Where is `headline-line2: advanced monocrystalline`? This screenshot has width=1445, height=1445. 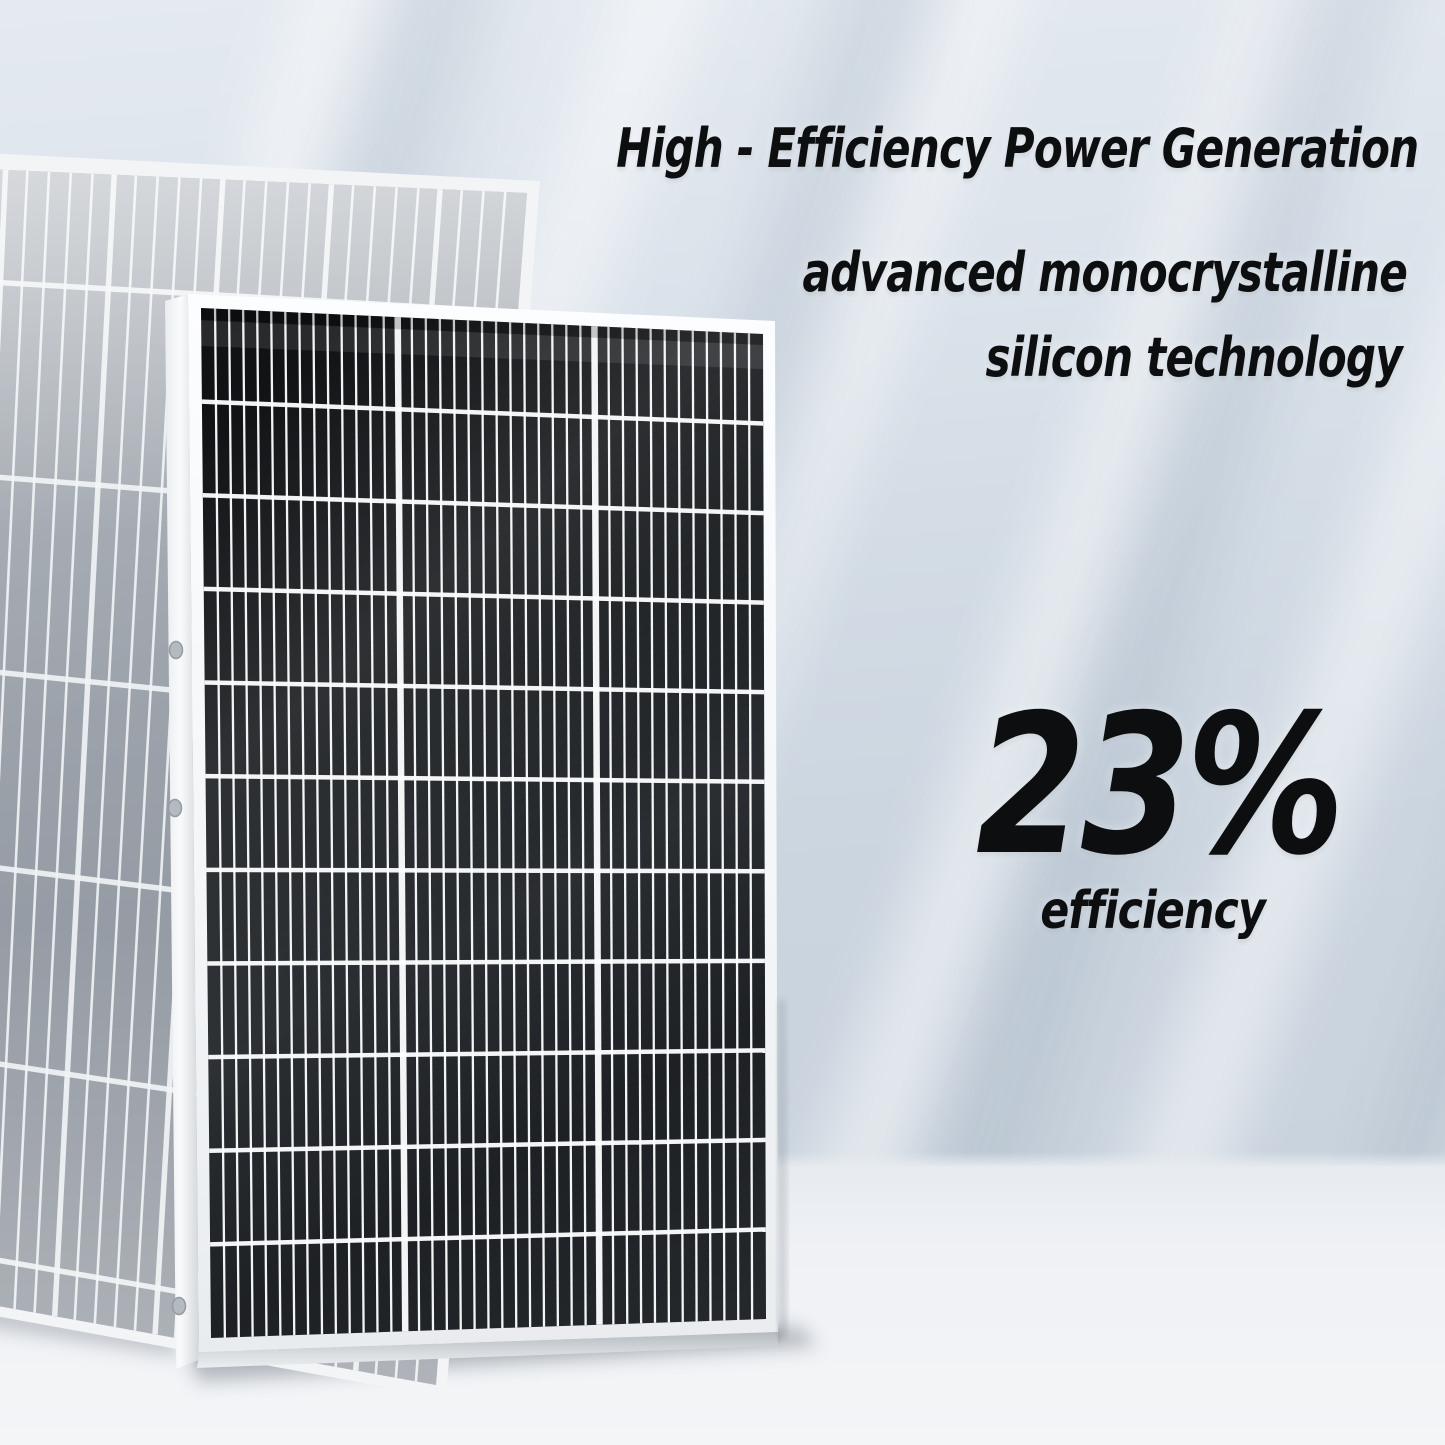 headline-line2: advanced monocrystalline is located at coordinates (1104, 272).